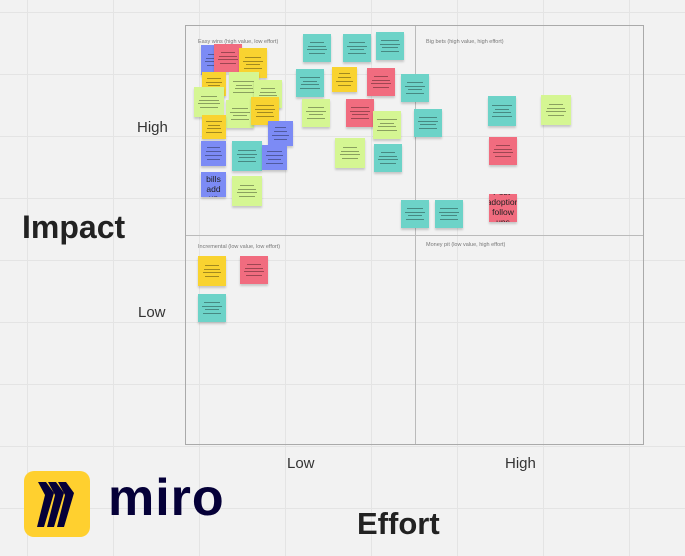 The image size is (685, 556). I want to click on sticky-note: Post-adoption follow ups, so click(503, 208).